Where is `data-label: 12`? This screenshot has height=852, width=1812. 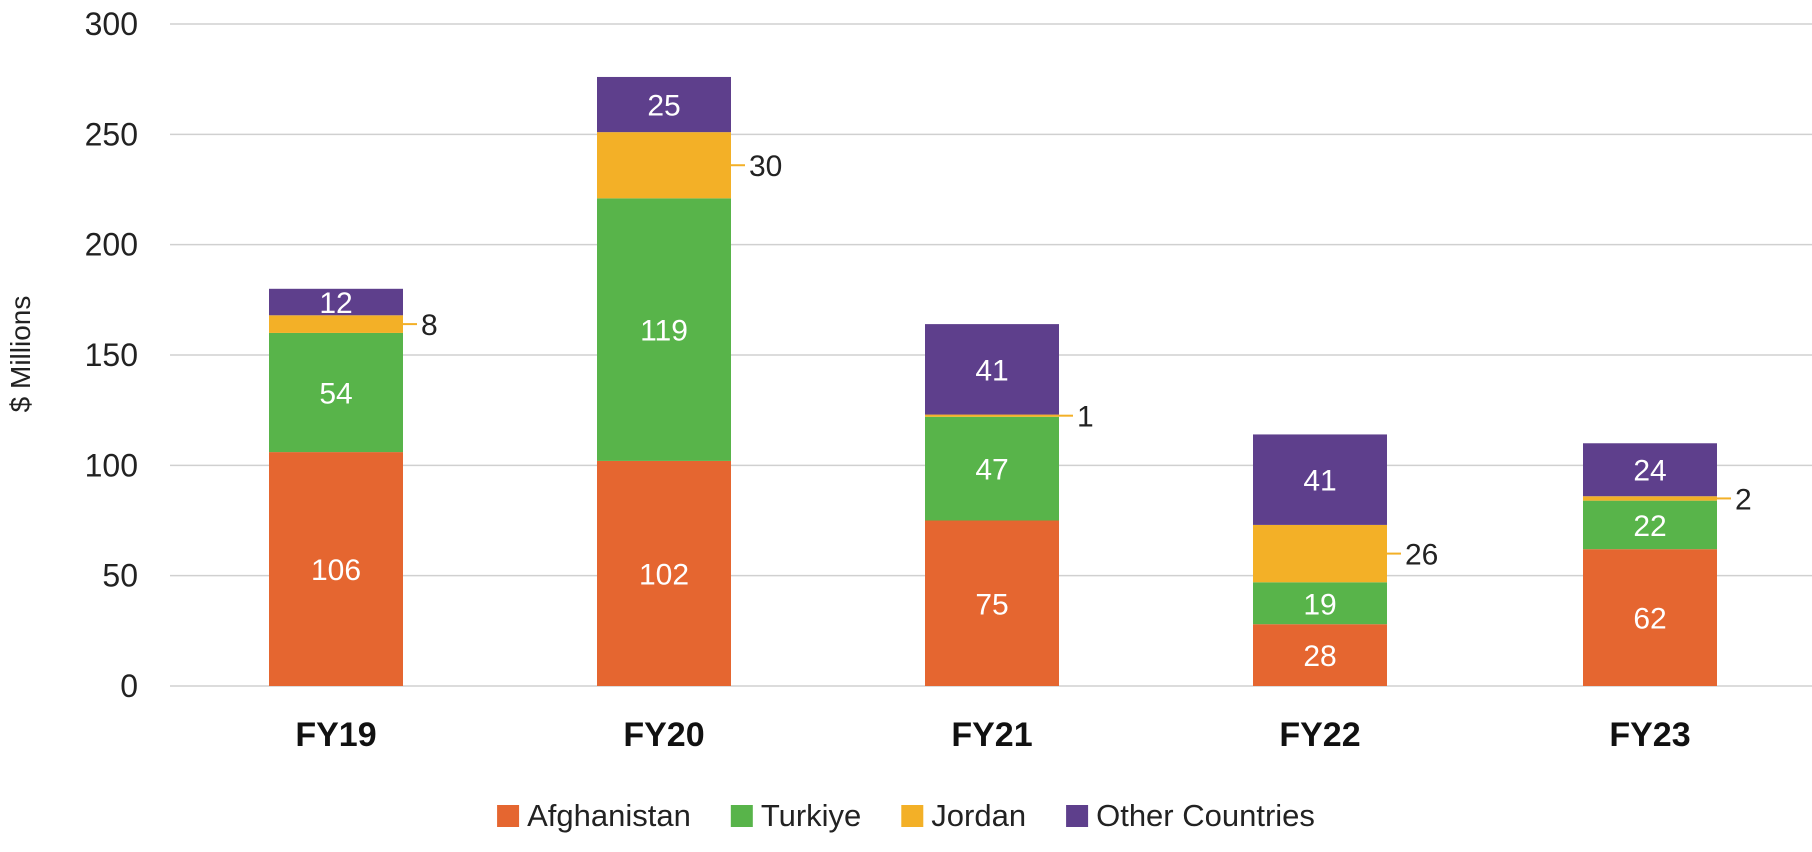
data-label: 12 is located at coordinates (335, 303).